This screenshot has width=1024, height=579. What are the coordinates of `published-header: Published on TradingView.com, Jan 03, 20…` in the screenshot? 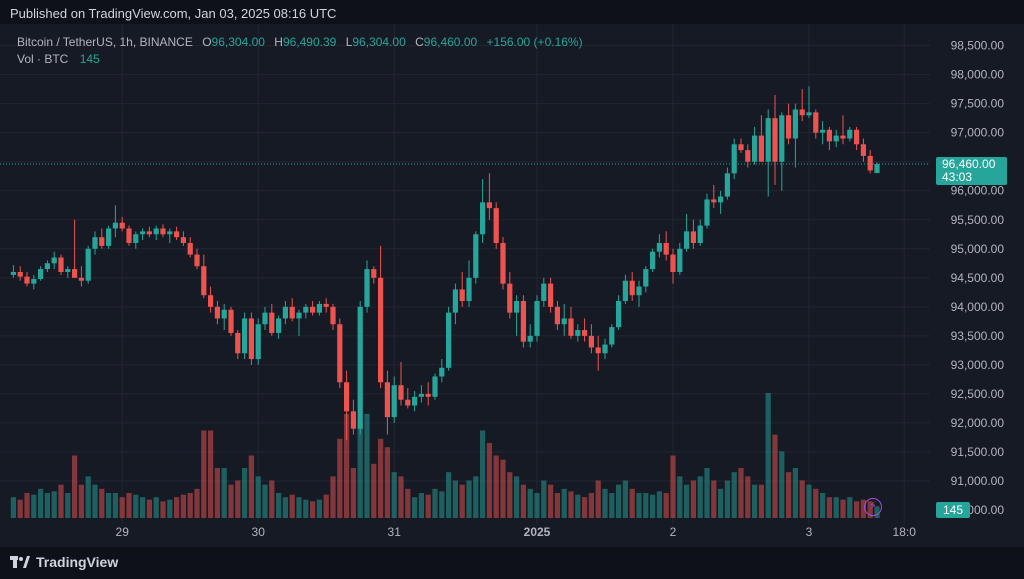 It's located at (512, 14).